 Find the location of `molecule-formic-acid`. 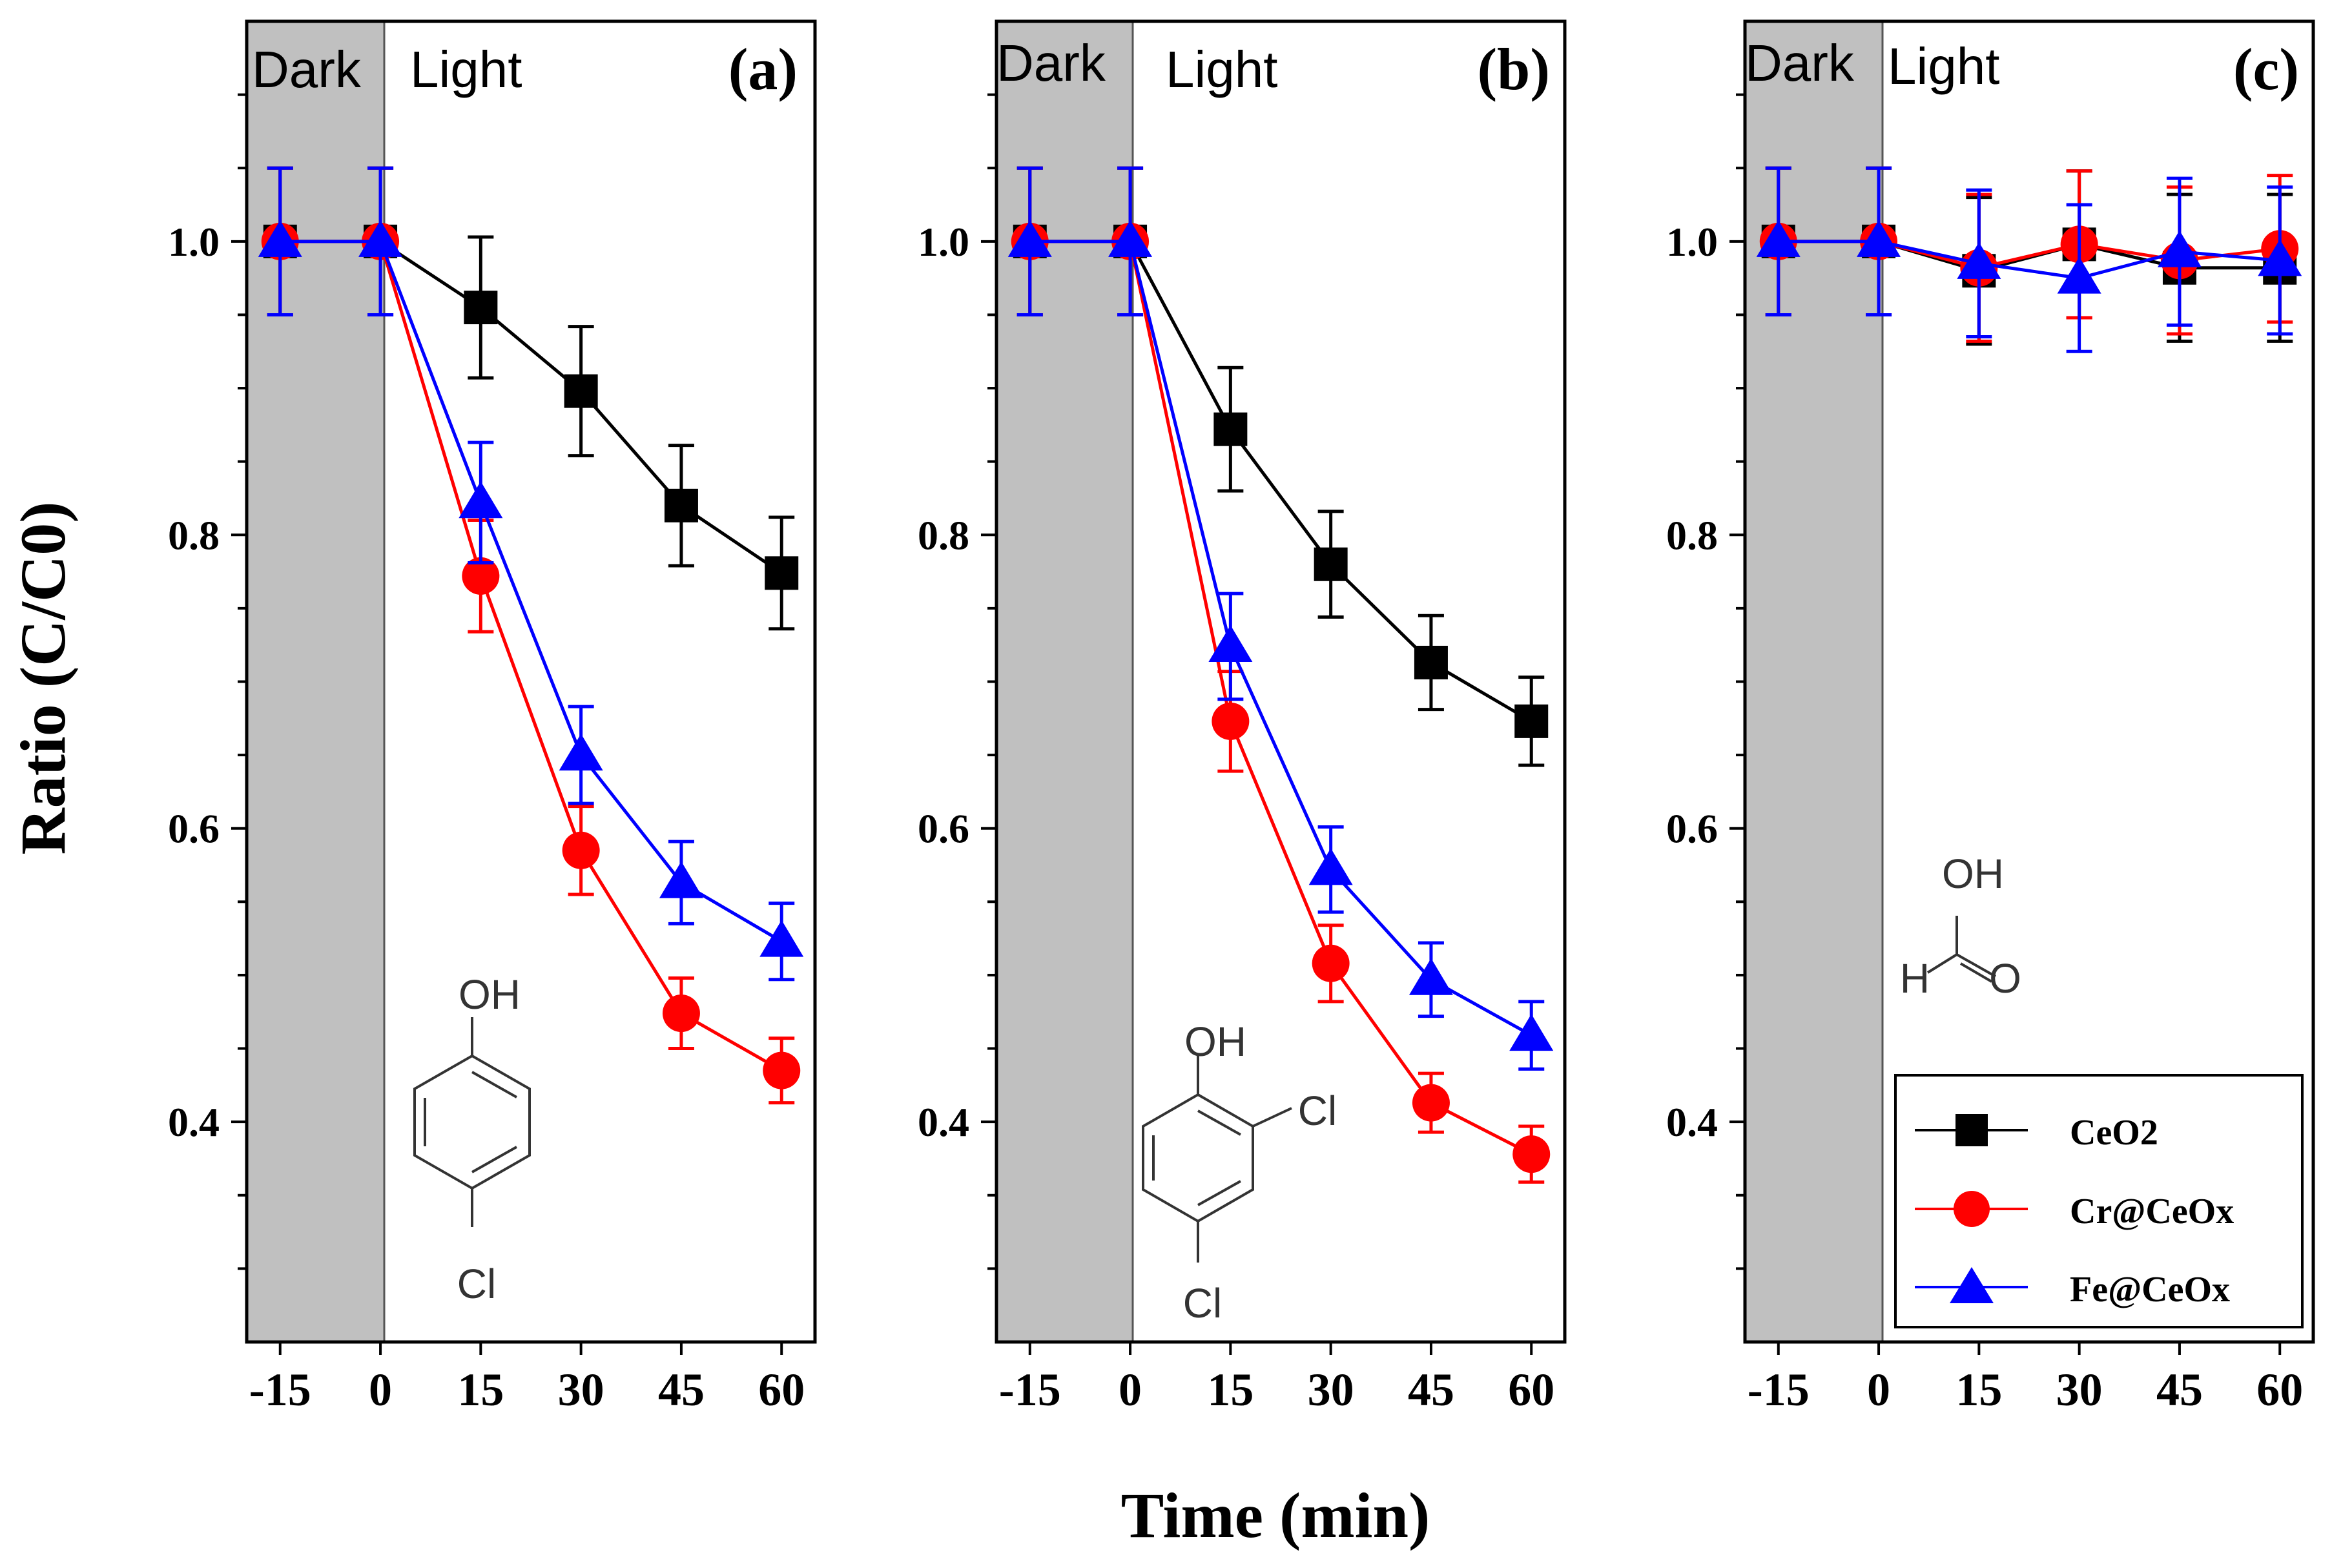

molecule-formic-acid is located at coordinates (1961, 949).